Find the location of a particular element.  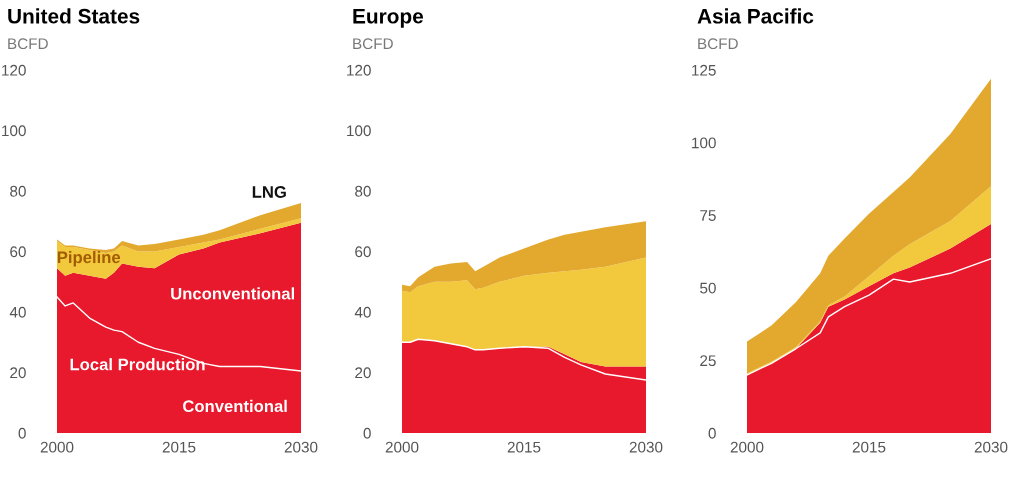

annotation: Local Production is located at coordinates (137, 364).